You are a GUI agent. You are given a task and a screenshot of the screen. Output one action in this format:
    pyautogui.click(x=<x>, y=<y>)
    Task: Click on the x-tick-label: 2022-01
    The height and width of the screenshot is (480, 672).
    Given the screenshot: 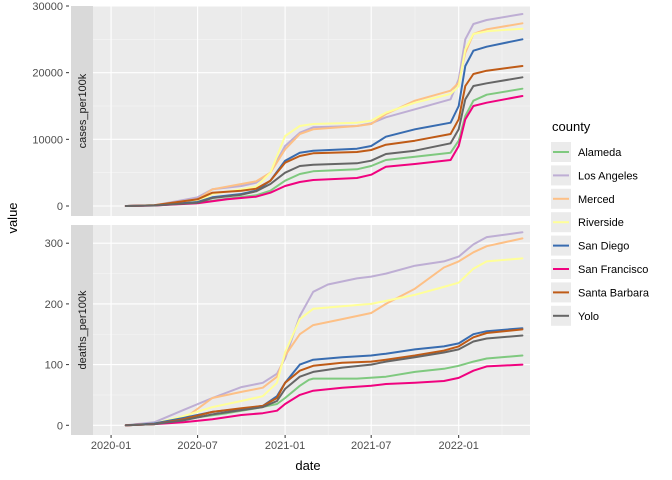 What is the action you would take?
    pyautogui.click(x=458, y=446)
    